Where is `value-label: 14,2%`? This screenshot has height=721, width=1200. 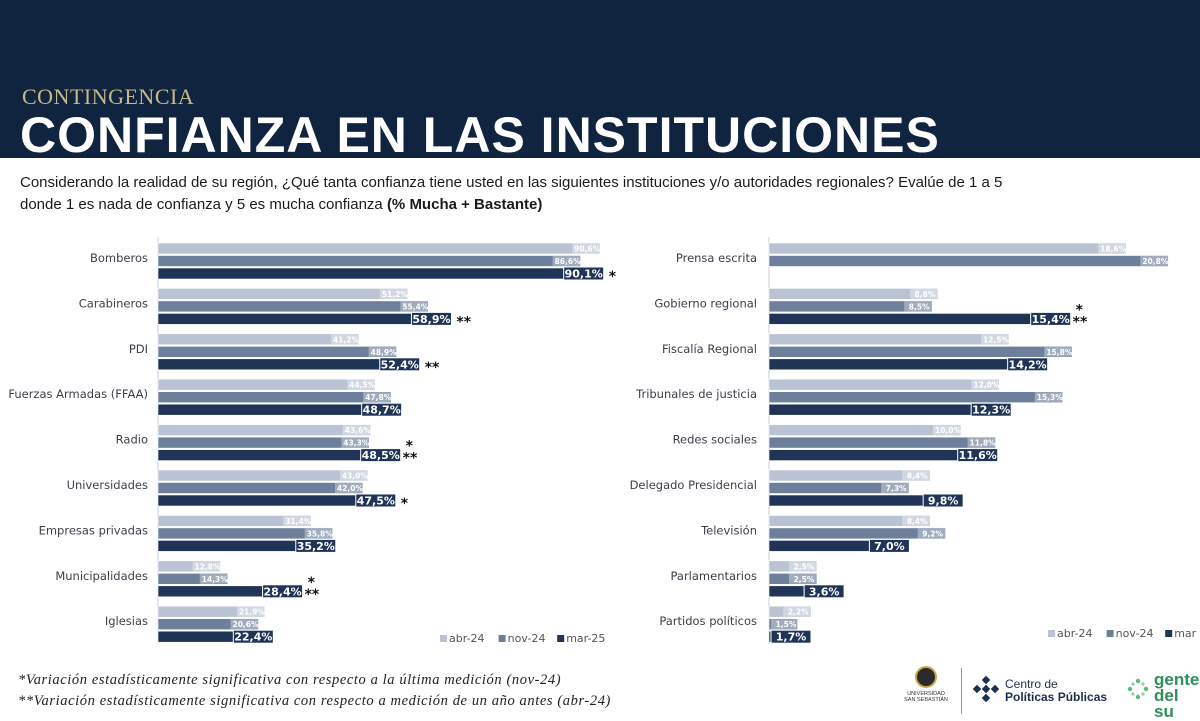 value-label: 14,2% is located at coordinates (1028, 364).